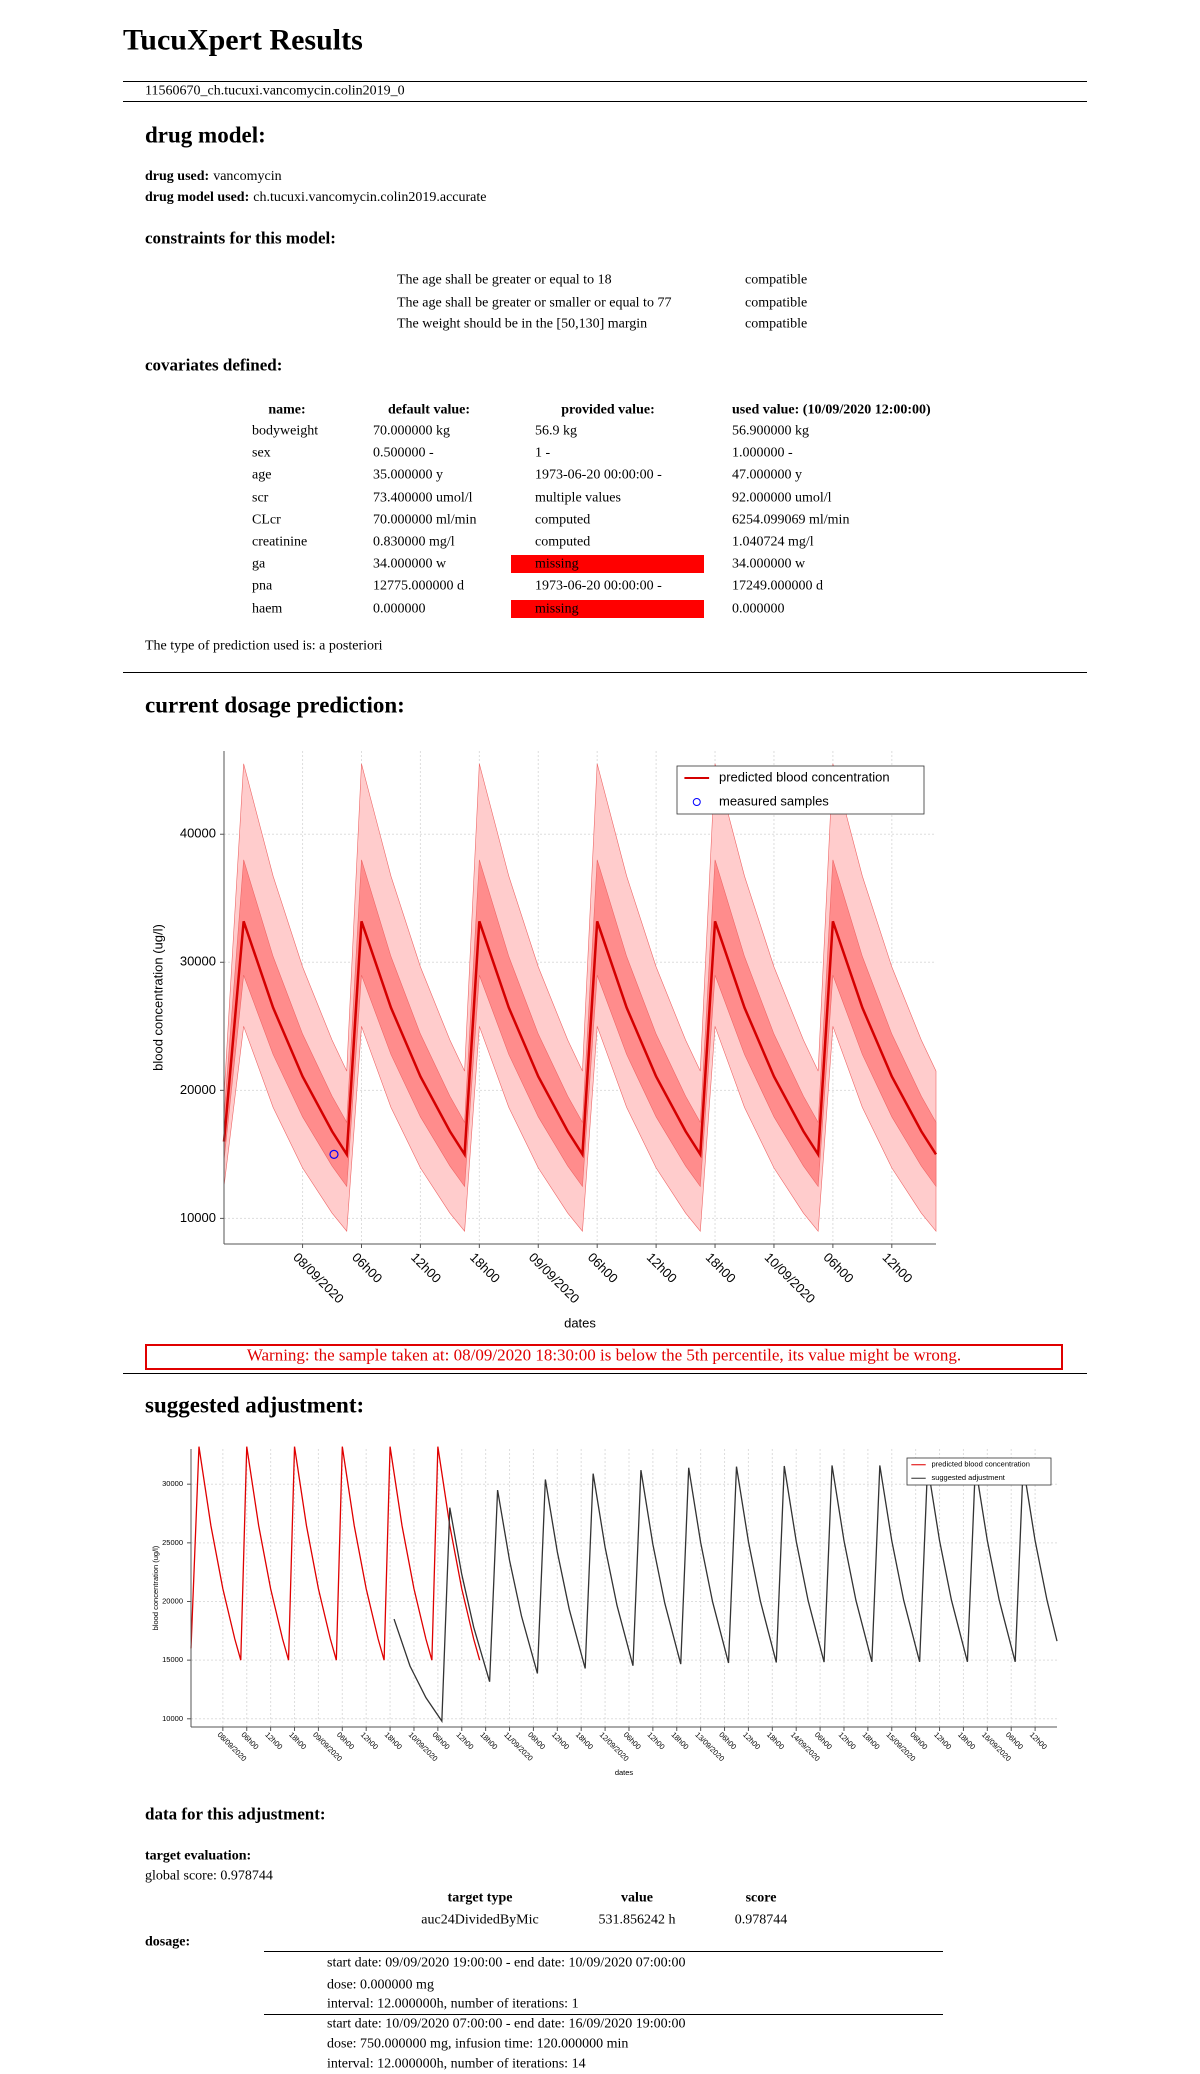  What do you see at coordinates (543, 453) in the screenshot?
I see `covariate-cell: 1 -` at bounding box center [543, 453].